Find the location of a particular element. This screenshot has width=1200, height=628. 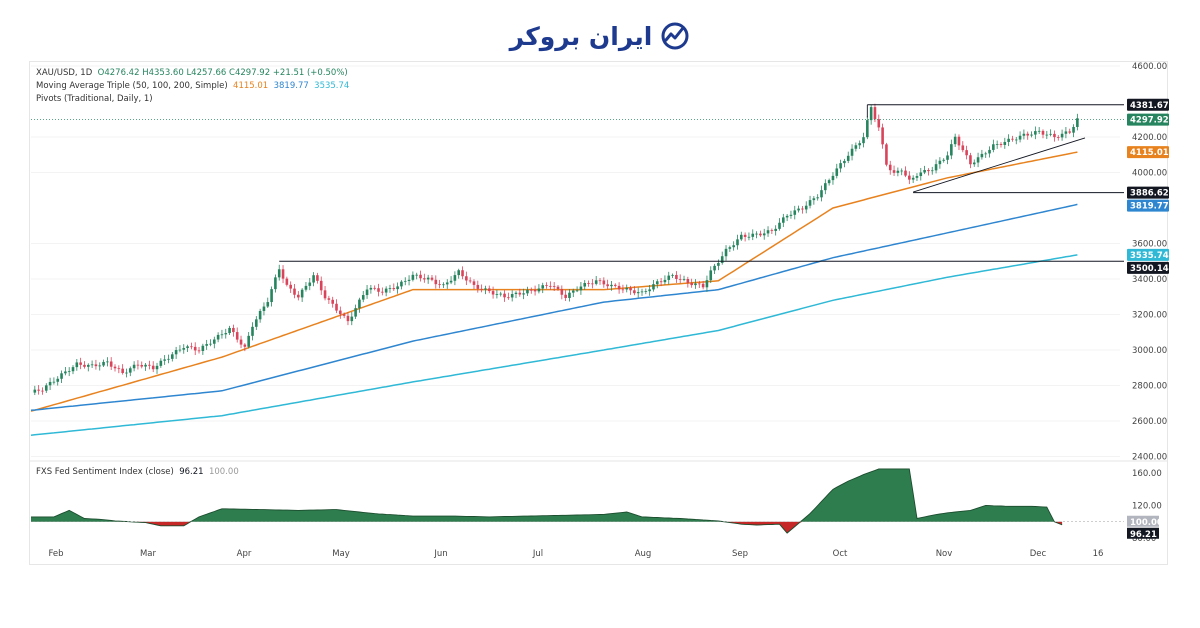

trendline-lower is located at coordinates (999, 165).